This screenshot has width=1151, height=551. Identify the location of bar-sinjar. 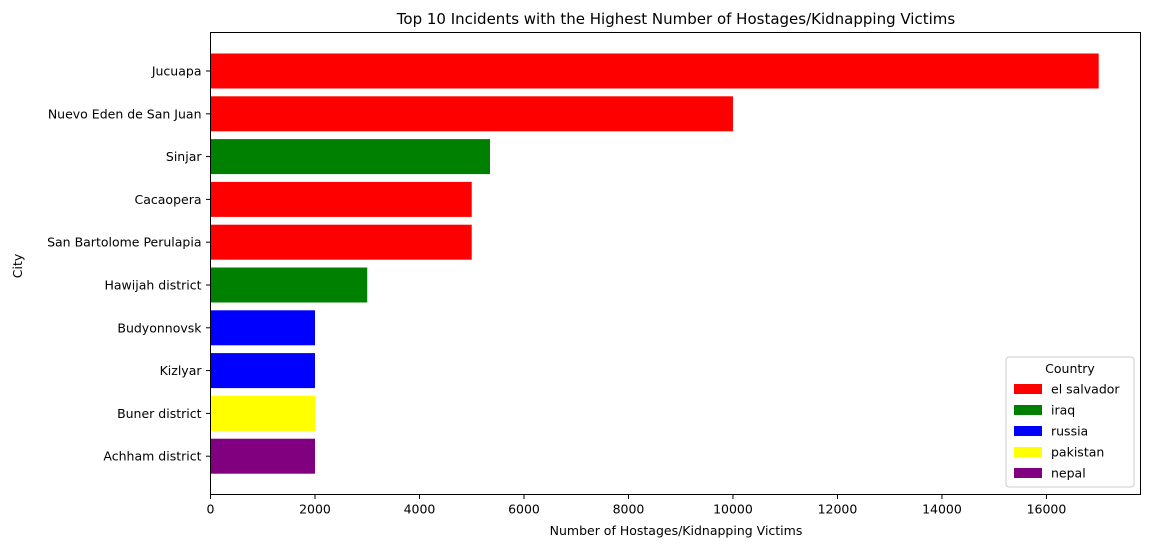
(350, 157).